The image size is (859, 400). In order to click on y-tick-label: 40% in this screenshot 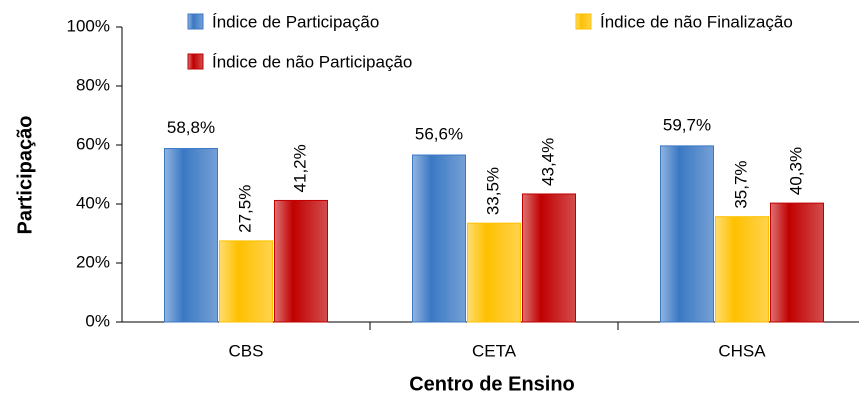, I will do `click(93, 202)`.